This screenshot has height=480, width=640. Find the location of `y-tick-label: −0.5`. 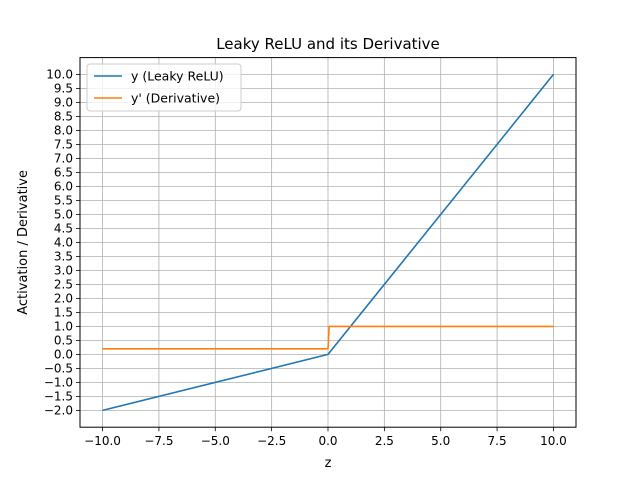

y-tick-label: −0.5 is located at coordinates (58, 369).